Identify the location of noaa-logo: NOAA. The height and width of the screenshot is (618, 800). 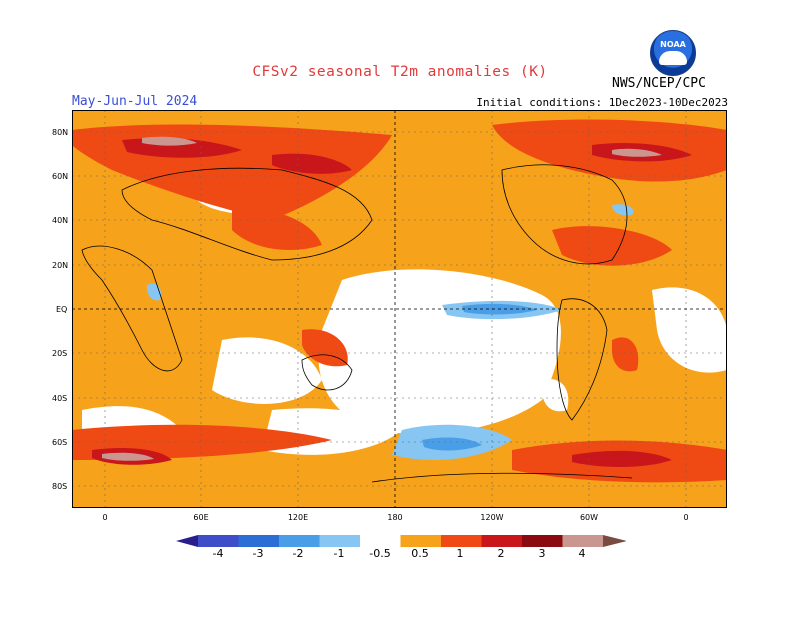
(673, 53).